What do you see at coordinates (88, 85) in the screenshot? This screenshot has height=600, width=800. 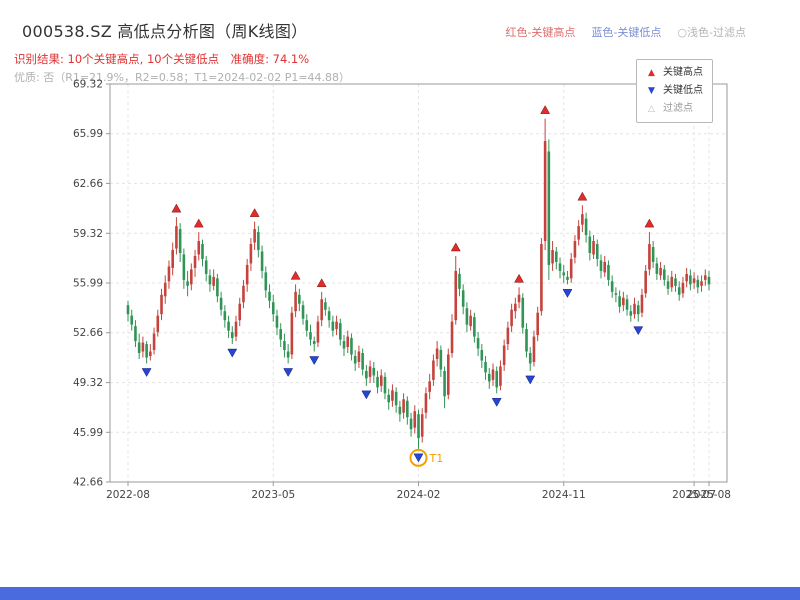 I see `svg-text: 69.32` at bounding box center [88, 85].